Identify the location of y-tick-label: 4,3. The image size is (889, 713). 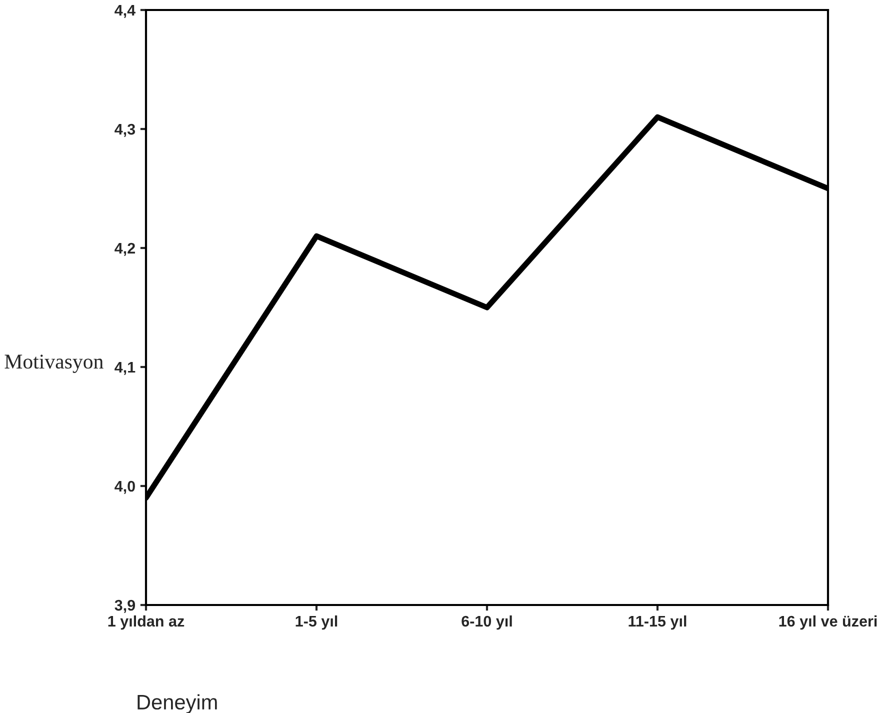
(125, 130).